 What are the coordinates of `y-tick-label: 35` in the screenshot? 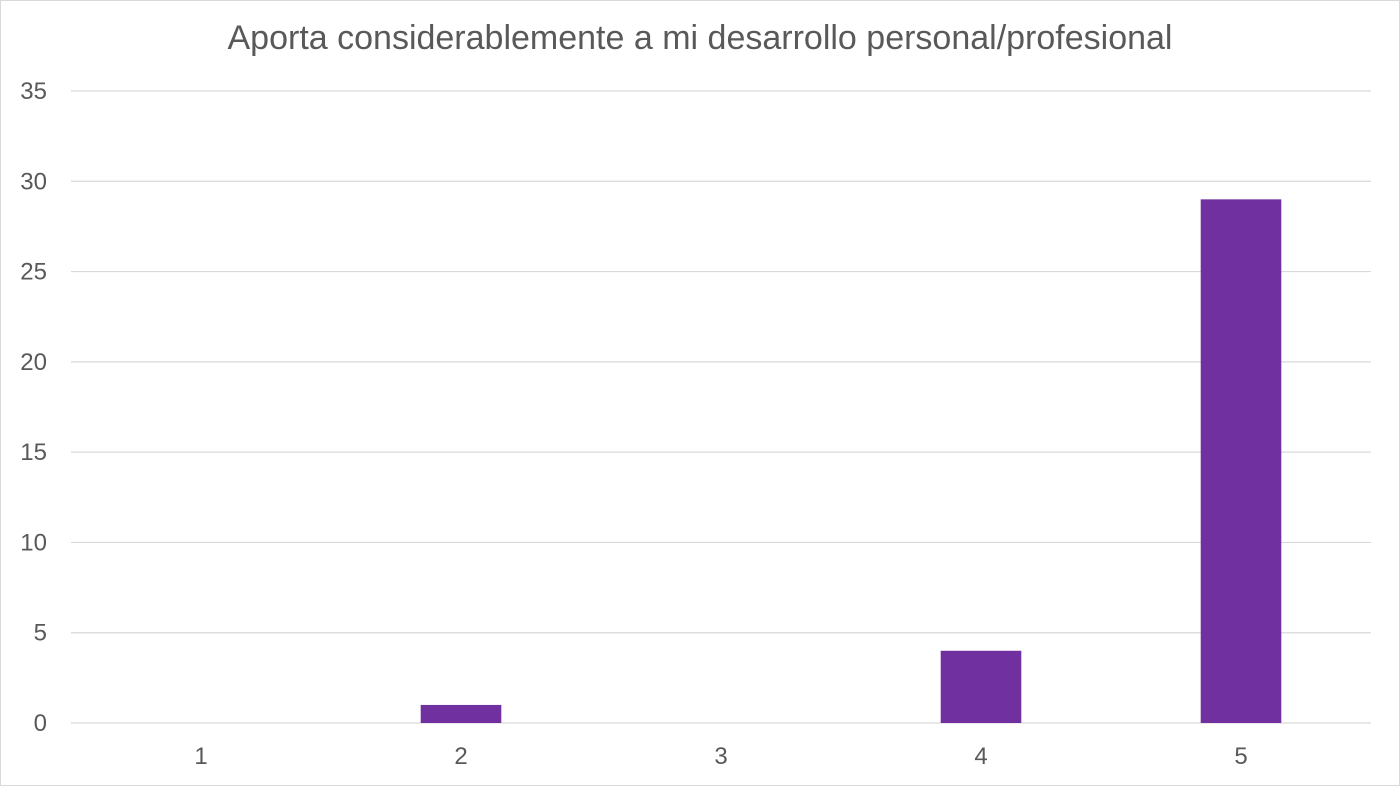 It's located at (33, 91).